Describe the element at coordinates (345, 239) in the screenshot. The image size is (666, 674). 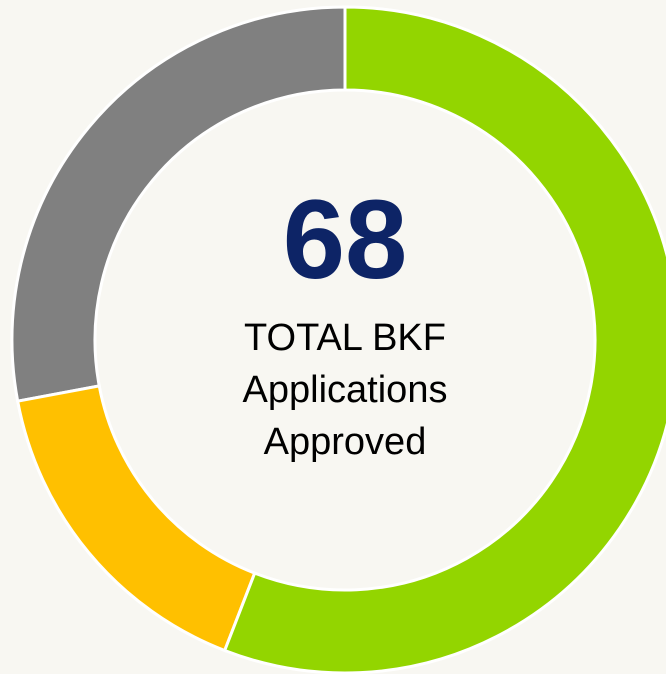
I see `center-value: 68` at that location.